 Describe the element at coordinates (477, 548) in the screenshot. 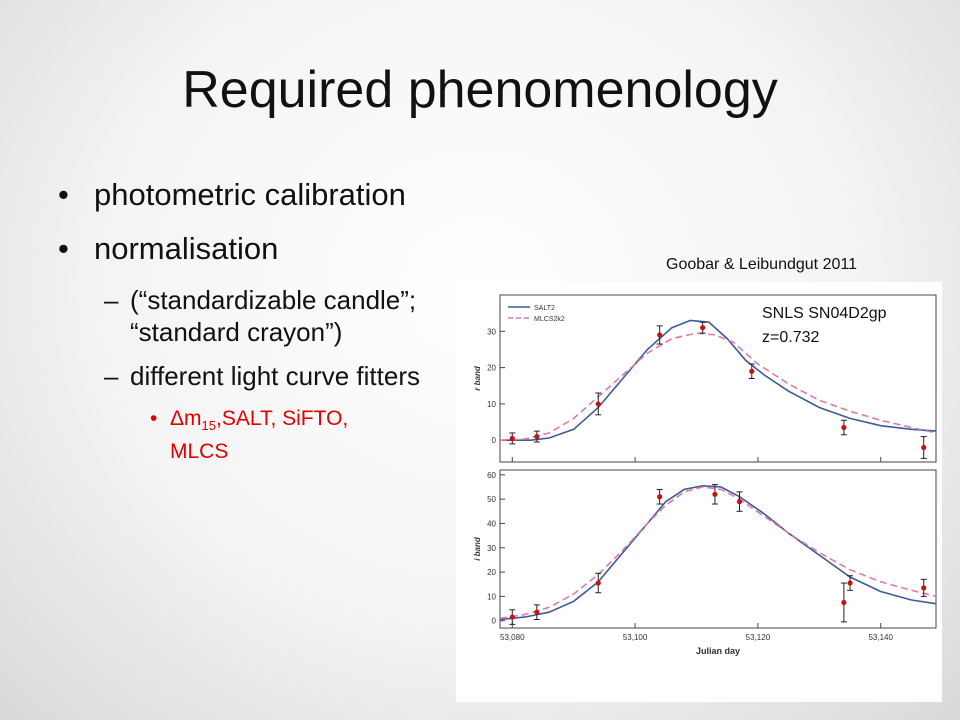

I see `y-axis-label: i band` at that location.